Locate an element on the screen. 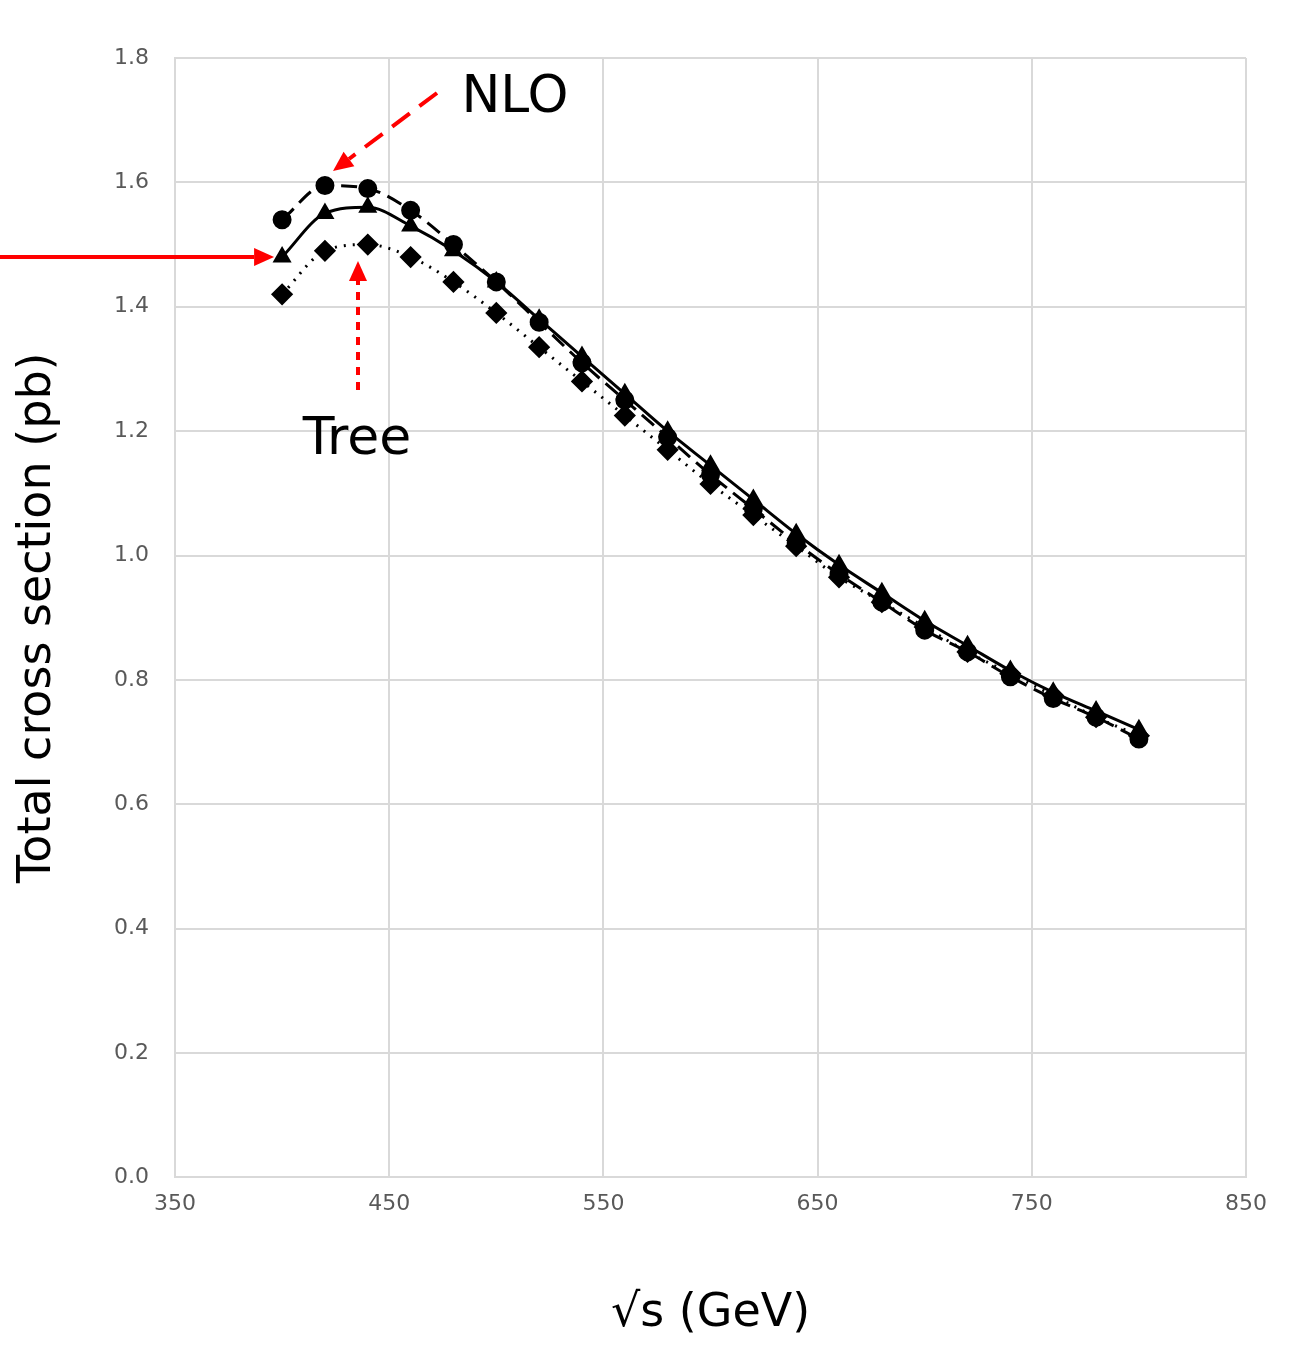  x-tick-label: 750 is located at coordinates (1031, 1203).